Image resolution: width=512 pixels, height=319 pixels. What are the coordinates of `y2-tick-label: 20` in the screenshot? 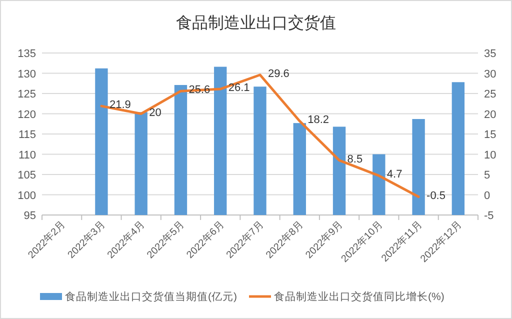 It's located at (490, 114).